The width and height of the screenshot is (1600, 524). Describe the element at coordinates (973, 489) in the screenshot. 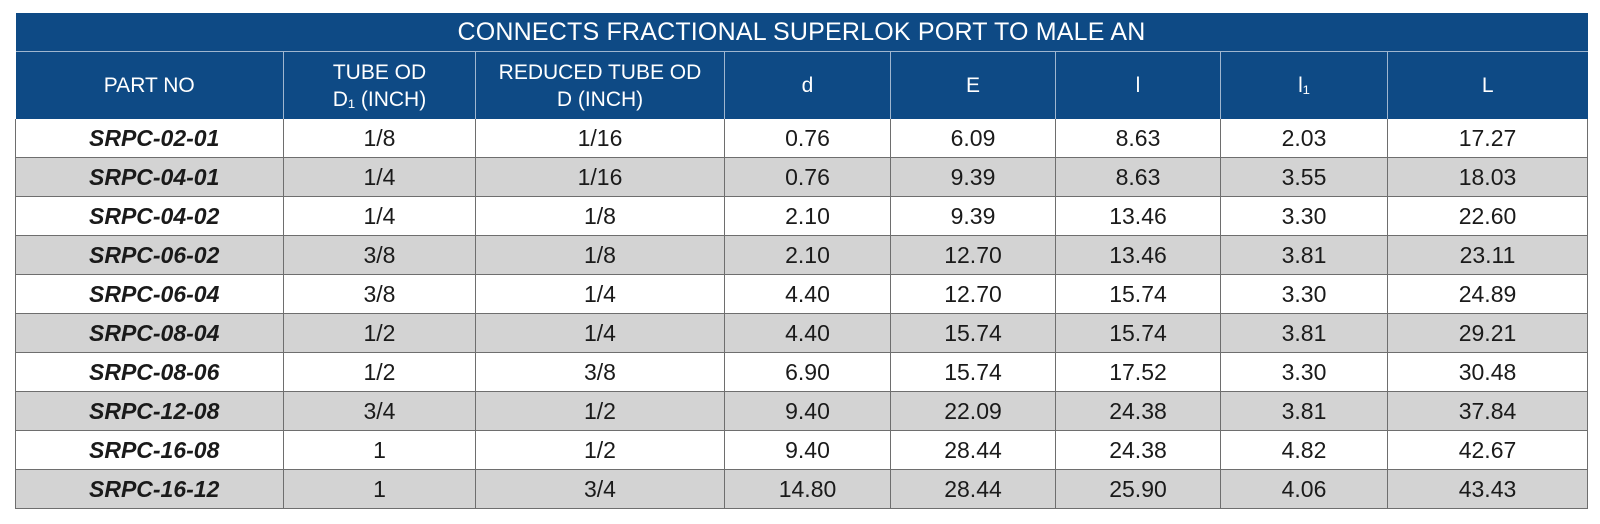

I see `value-cell-e: 28.44` at that location.